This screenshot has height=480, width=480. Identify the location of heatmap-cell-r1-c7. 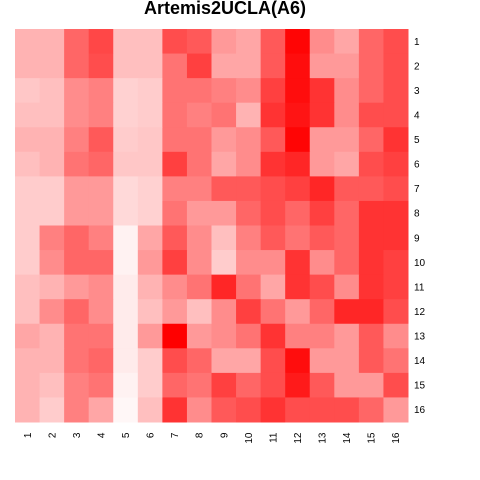
(175, 42).